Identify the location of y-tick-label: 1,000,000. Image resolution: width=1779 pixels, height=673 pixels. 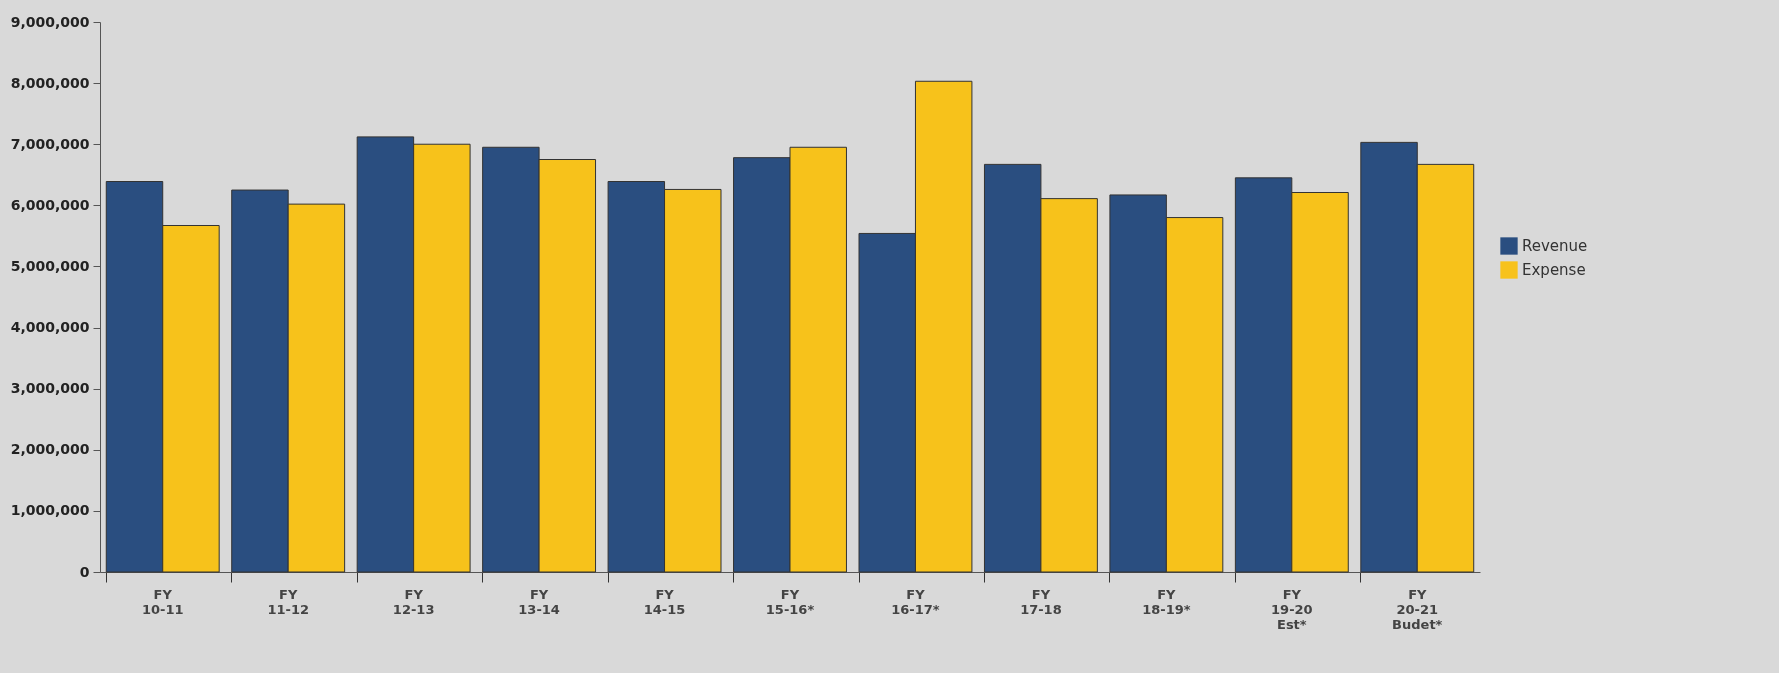
(50, 510).